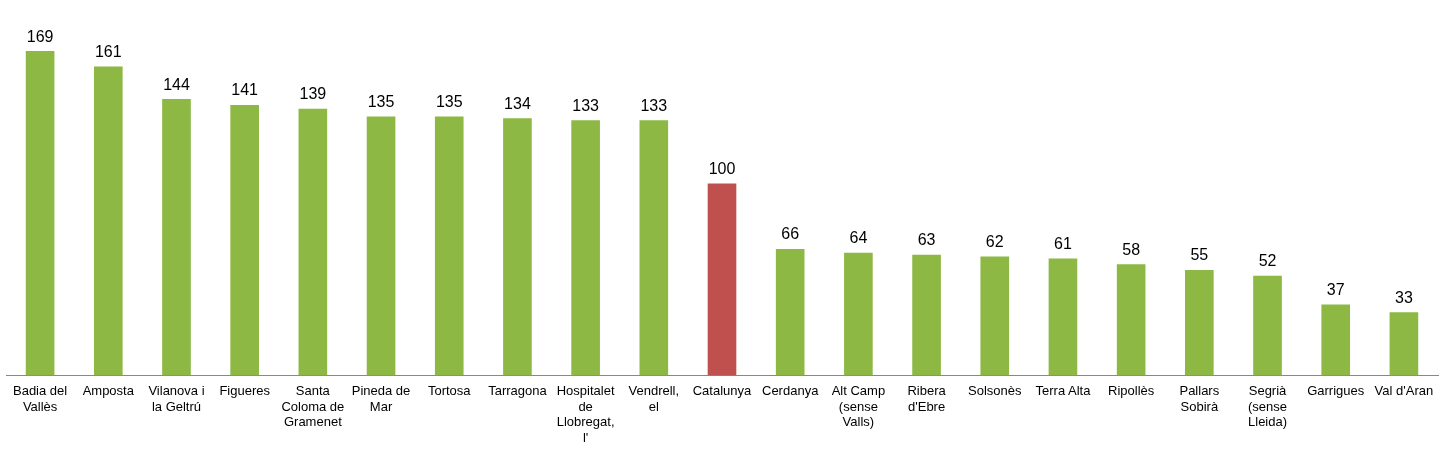  Describe the element at coordinates (1199, 255) in the screenshot. I see `data-label: 55` at that location.